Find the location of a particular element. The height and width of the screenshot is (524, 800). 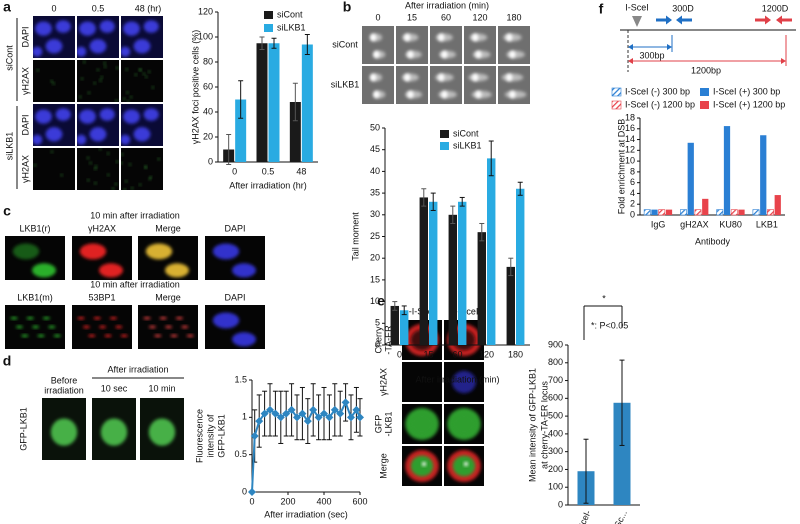

y-tick-label: 50 is located at coordinates (375, 127).